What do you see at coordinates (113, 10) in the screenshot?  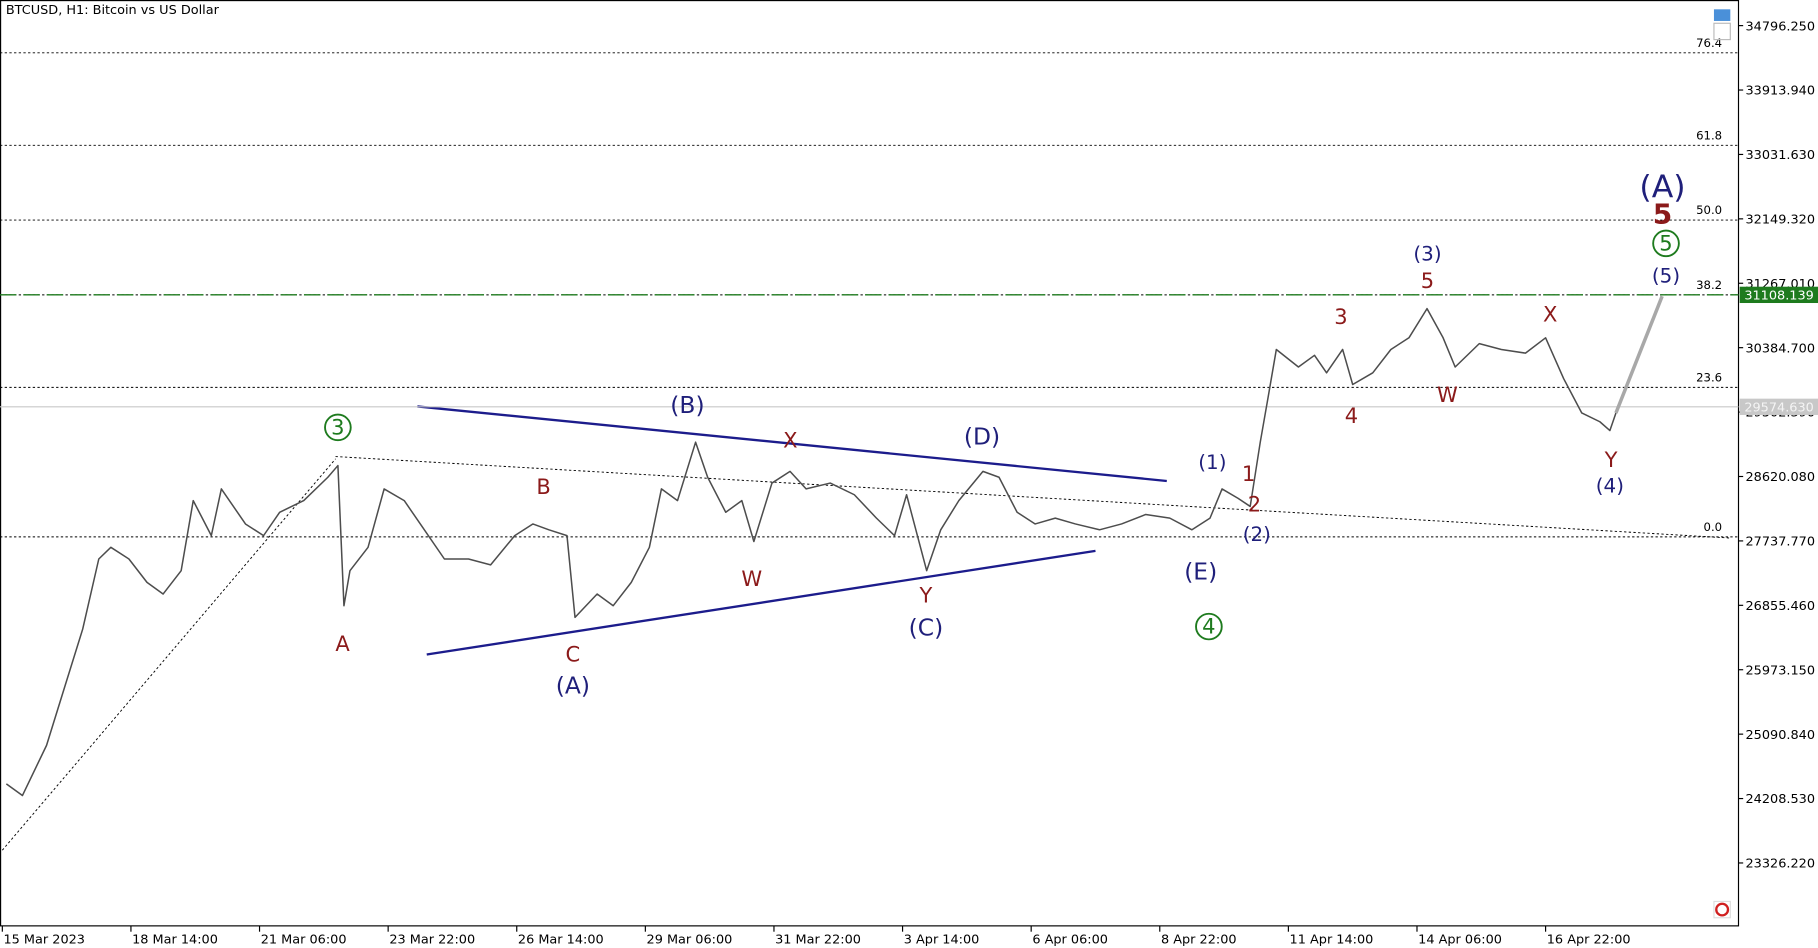 I see `chart-header: BTCUSD, H1: Bitcoin vs US Dollar` at bounding box center [113, 10].